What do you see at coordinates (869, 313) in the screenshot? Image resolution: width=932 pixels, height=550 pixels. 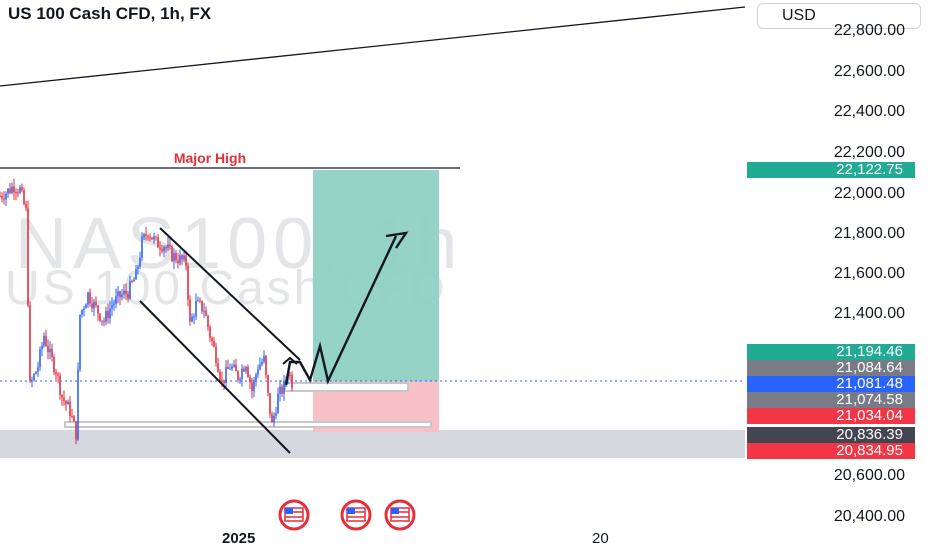 I see `y-tick-label: 21,400.00` at bounding box center [869, 313].